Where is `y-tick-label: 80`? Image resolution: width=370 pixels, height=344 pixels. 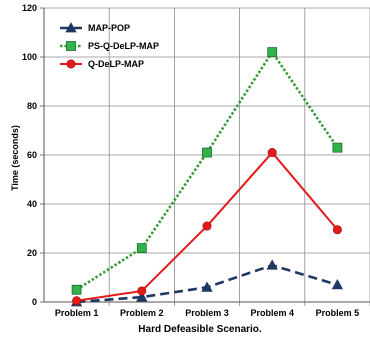 y-tick-label: 80 is located at coordinates (32, 106).